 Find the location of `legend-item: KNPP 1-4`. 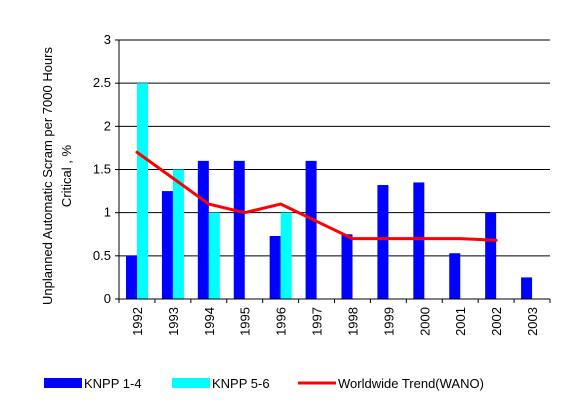

legend-item: KNPP 1-4 is located at coordinates (93, 383).